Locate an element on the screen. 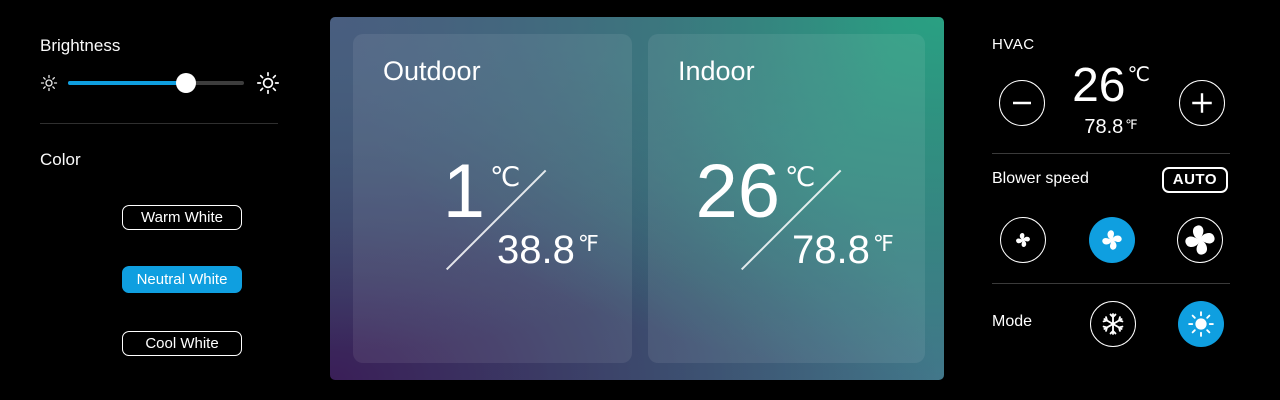  setpoint-fahrenheit: 78.8 ℉ is located at coordinates (1111, 127).